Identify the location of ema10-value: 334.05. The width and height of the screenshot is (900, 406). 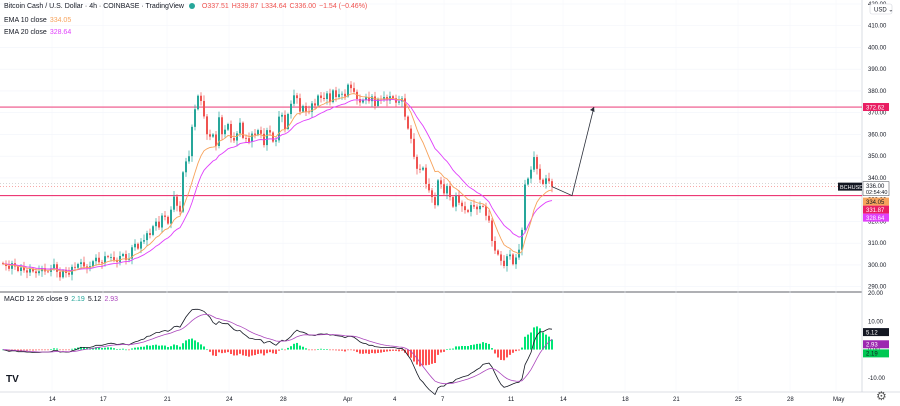
(60, 20).